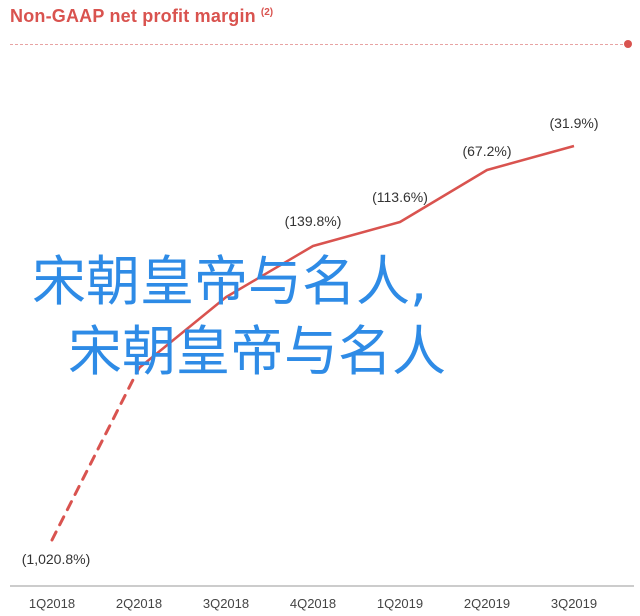  I want to click on x-tick-label: 2Q2019, so click(487, 603).